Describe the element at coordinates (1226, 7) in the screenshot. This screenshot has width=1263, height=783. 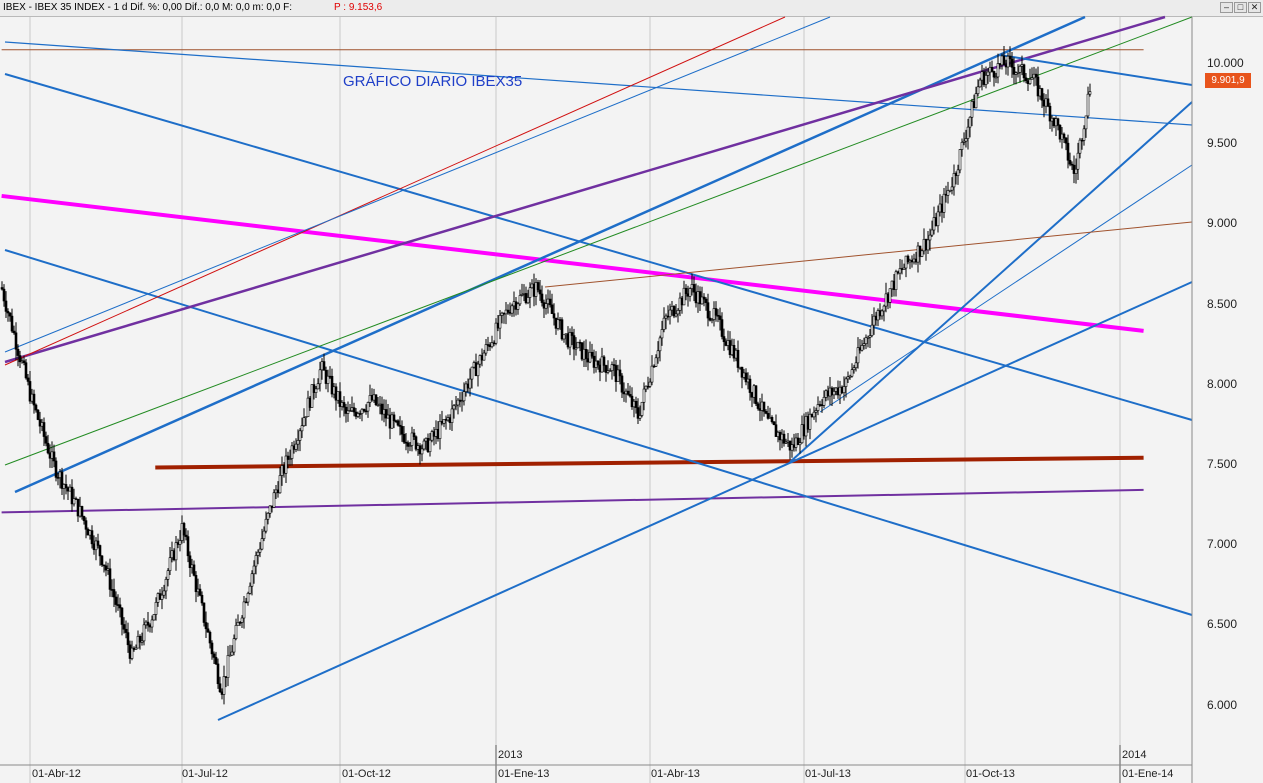
I see `minimize-button: –` at that location.